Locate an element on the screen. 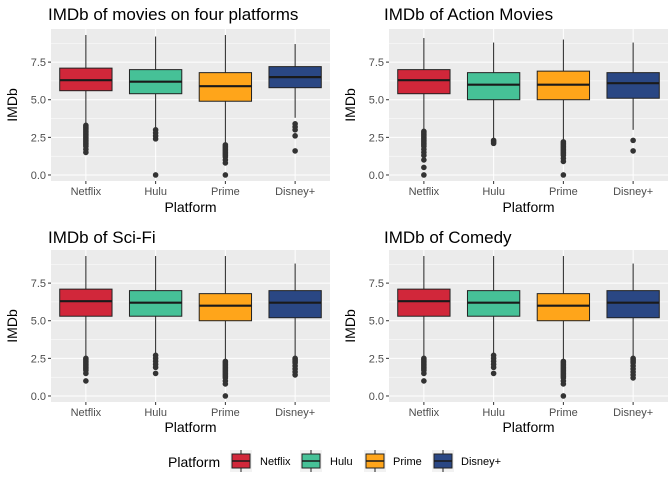 This screenshot has height=480, width=672. panel-title: IMDb of Comedy is located at coordinates (448, 237).